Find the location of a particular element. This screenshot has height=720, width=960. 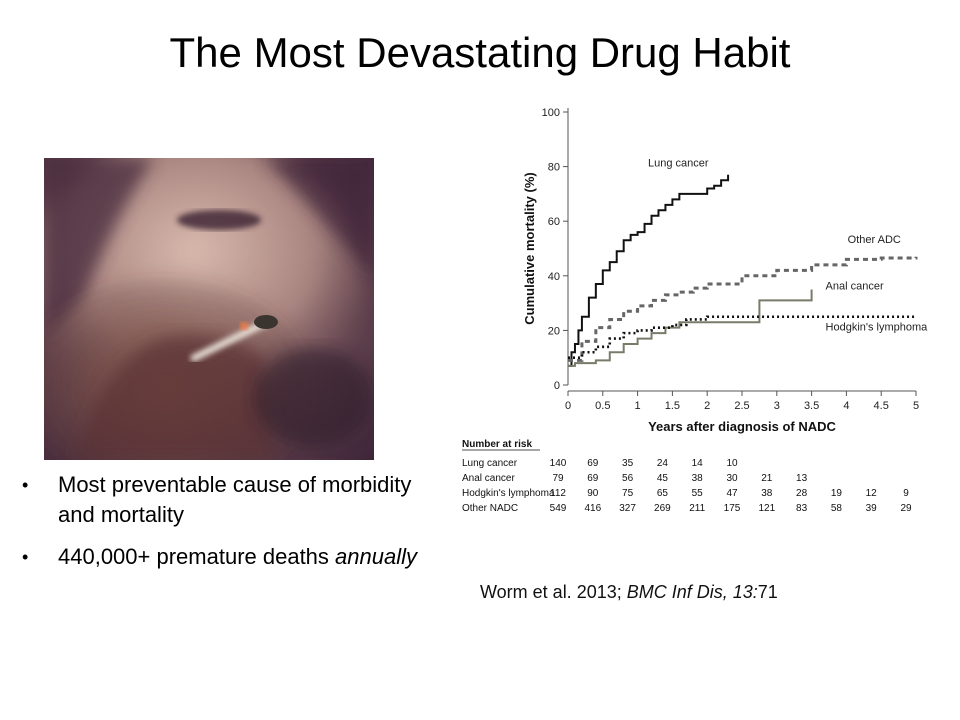

bullet-emphasis: annually is located at coordinates (376, 556).